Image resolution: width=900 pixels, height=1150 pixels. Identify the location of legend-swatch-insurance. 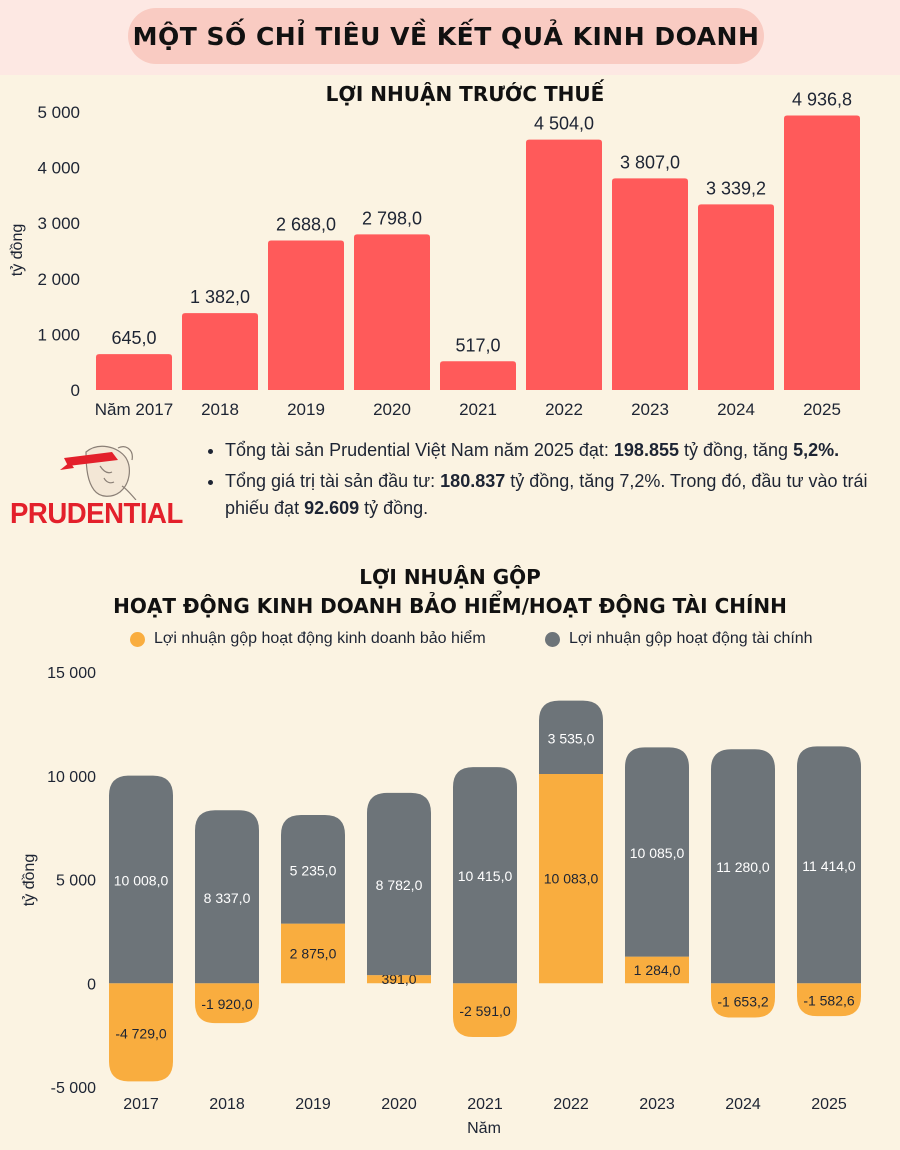
(137, 639).